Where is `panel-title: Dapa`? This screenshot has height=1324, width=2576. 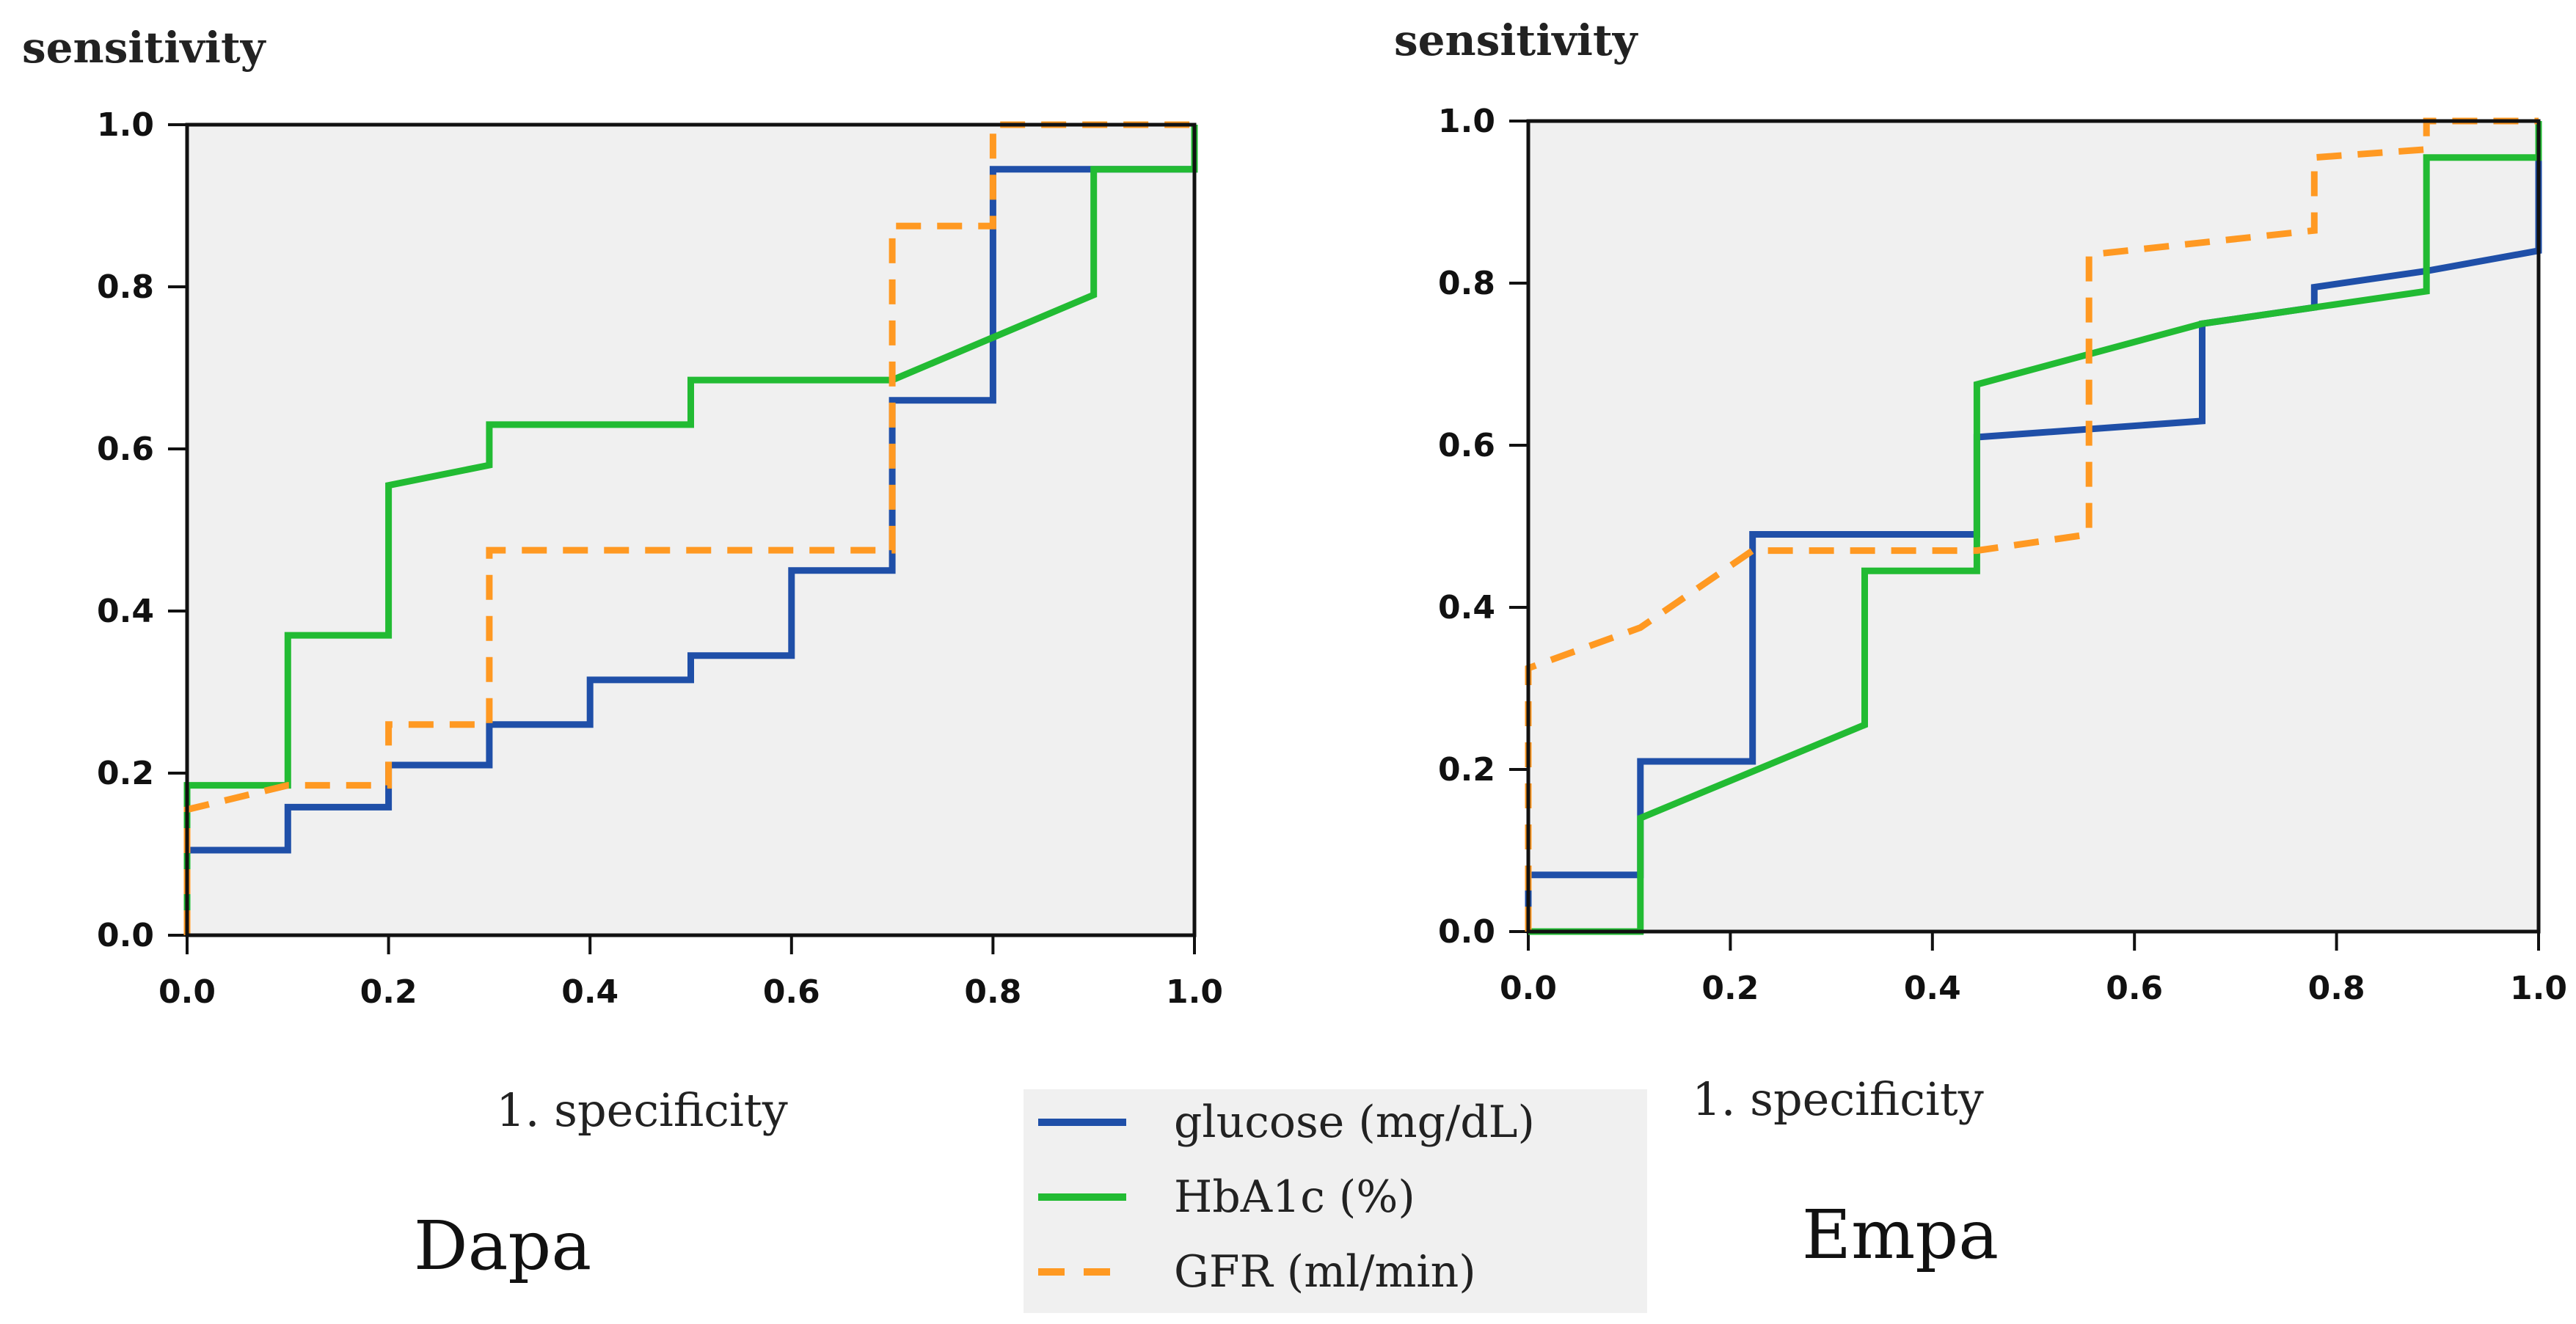
panel-title: Dapa is located at coordinates (503, 1246).